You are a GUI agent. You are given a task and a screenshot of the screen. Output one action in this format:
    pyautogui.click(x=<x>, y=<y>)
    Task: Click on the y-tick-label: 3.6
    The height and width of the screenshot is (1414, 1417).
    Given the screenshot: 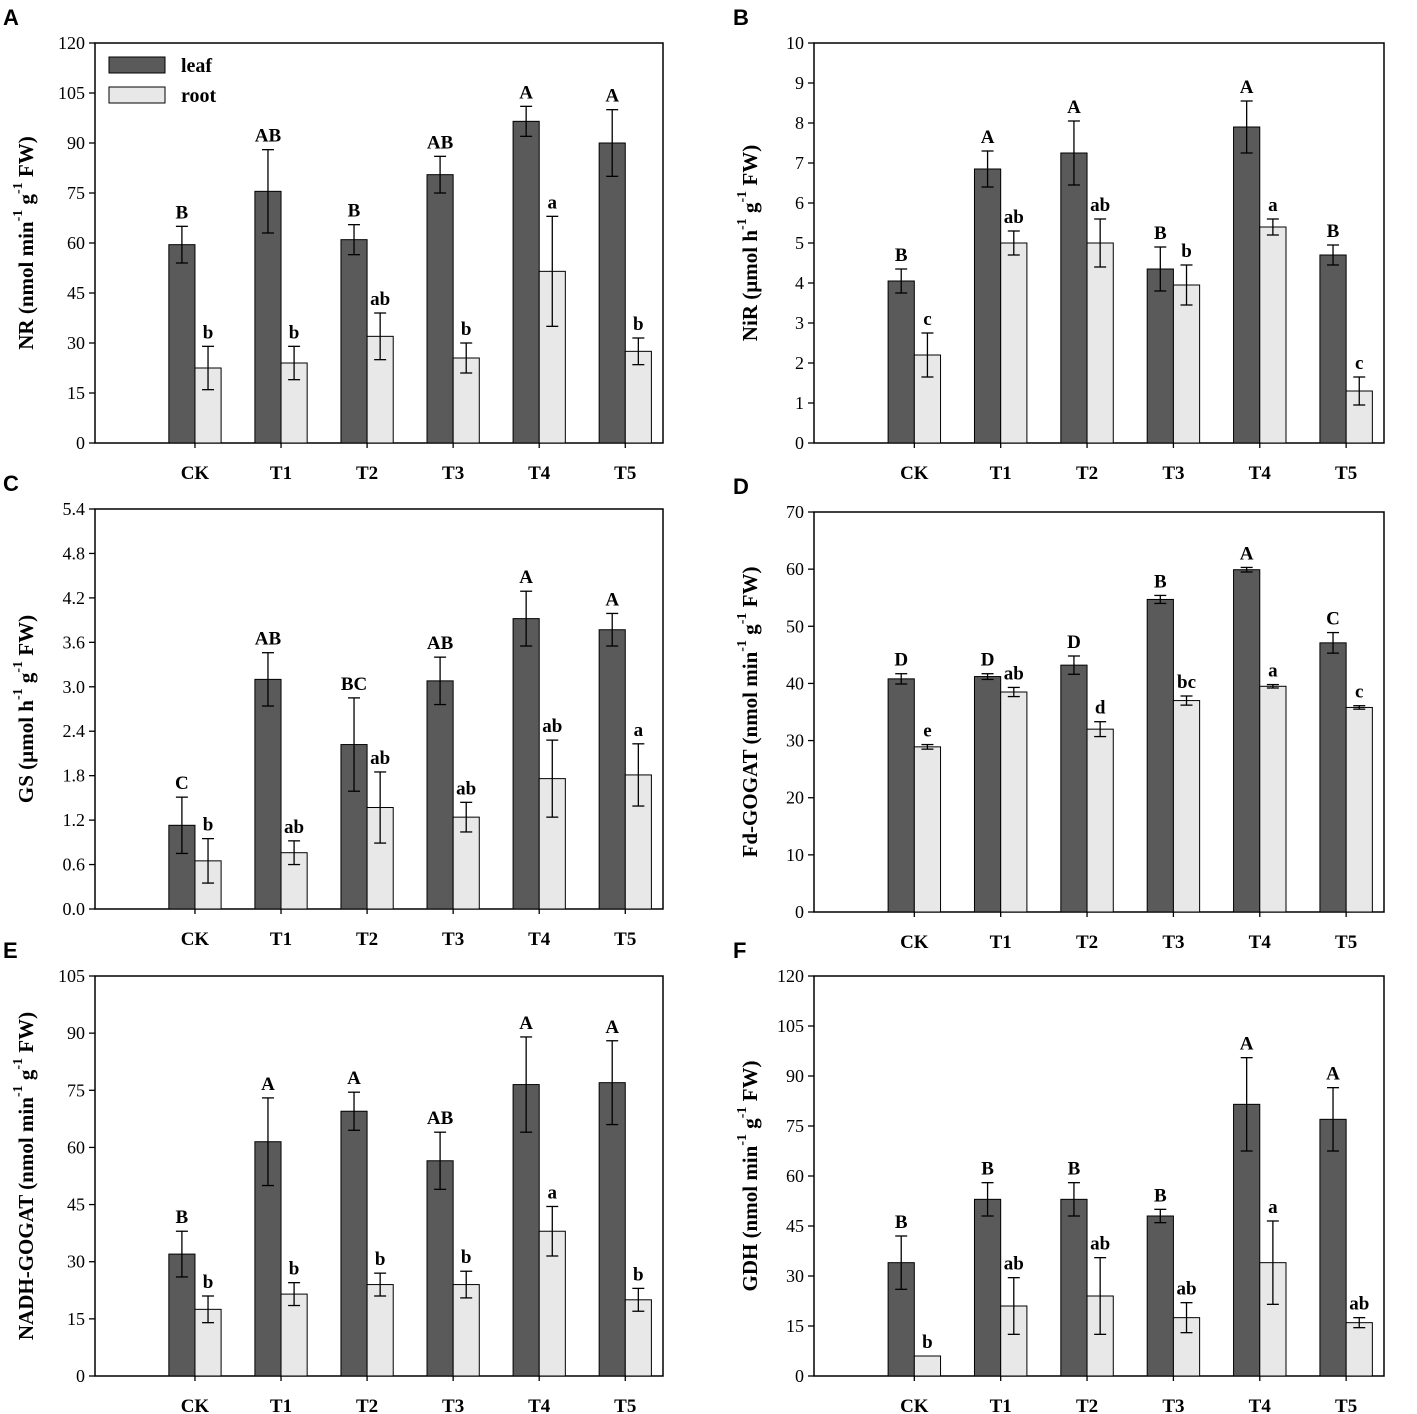 What is the action you would take?
    pyautogui.click(x=74, y=642)
    